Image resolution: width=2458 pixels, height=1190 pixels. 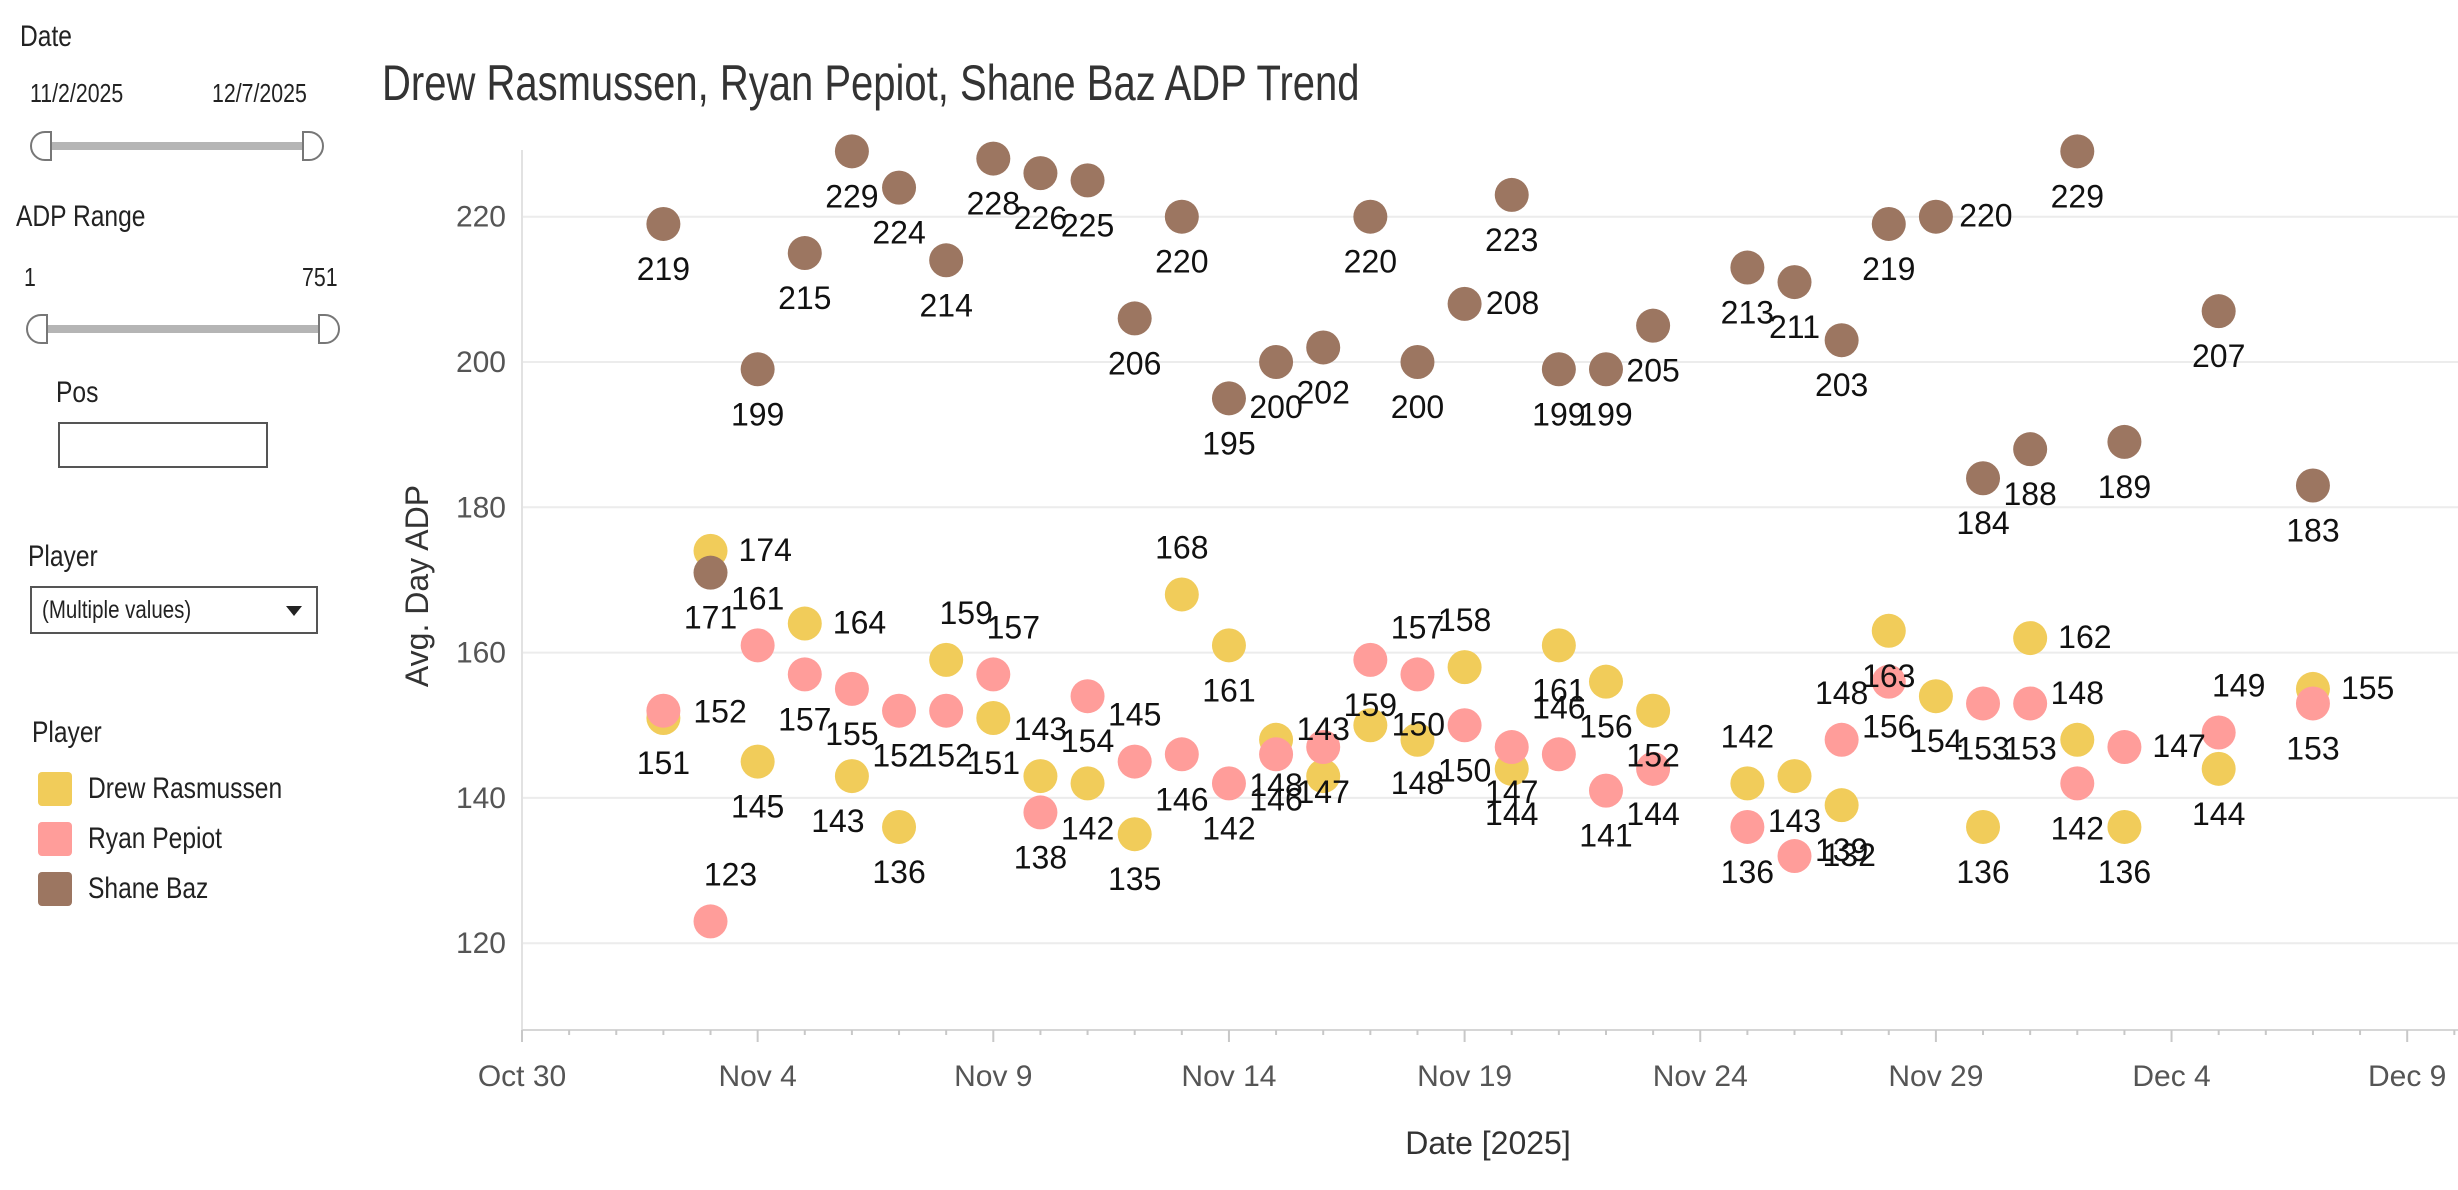 I want to click on adp-slider-max-handle, so click(x=329, y=329).